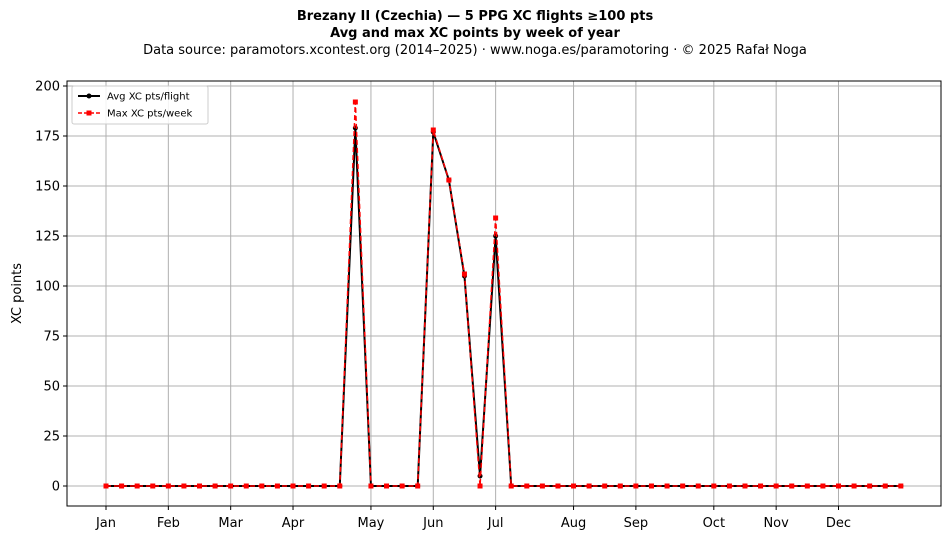 This screenshot has width=950, height=539. What do you see at coordinates (148, 97) in the screenshot?
I see `legend-label-avg: Avg XC pts/flight` at bounding box center [148, 97].